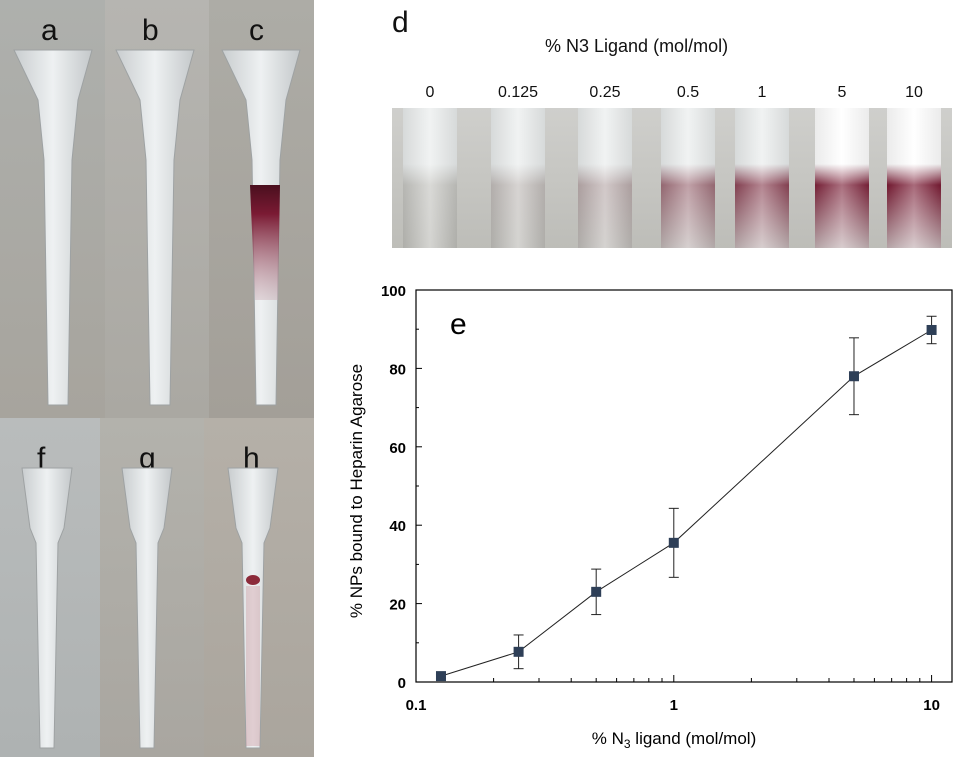  I want to click on panel-d-label: 5, so click(842, 92).